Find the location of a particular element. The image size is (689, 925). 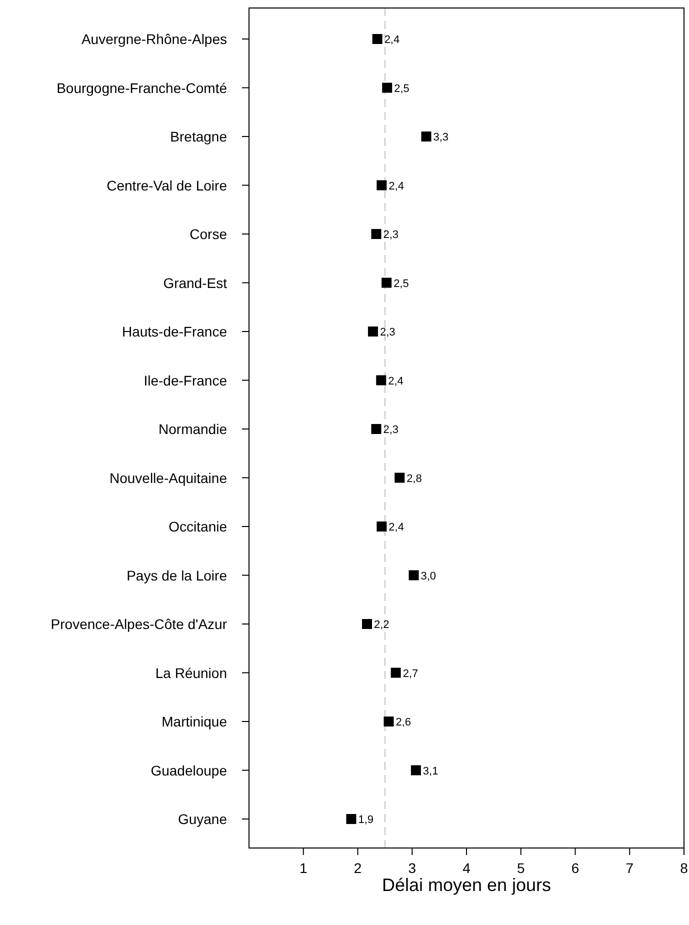

y-tick-label: Pays de la Loire is located at coordinates (177, 575).